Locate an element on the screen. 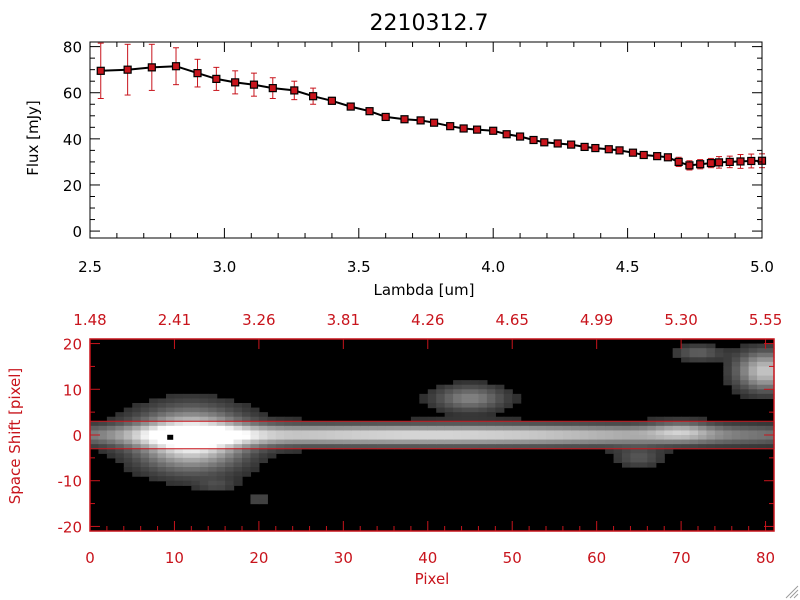 Image resolution: width=800 pixels, height=600 pixels. y-tick-label: 0 is located at coordinates (77, 436).